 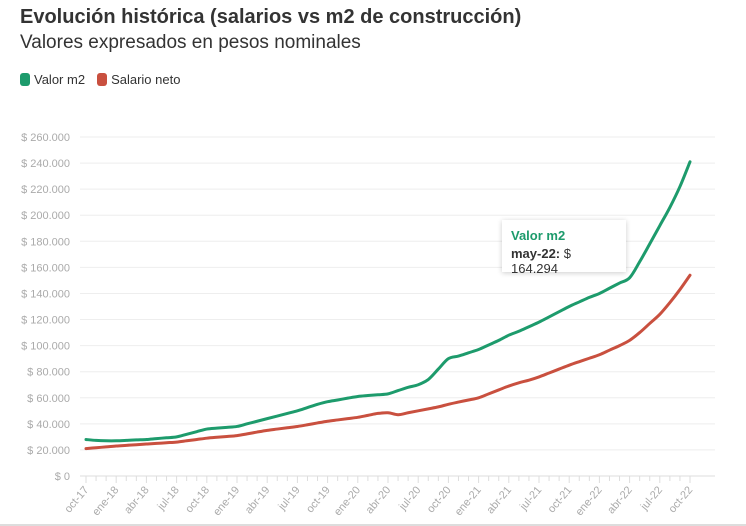 I want to click on x-tick-label: ene-21, so click(x=468, y=501).